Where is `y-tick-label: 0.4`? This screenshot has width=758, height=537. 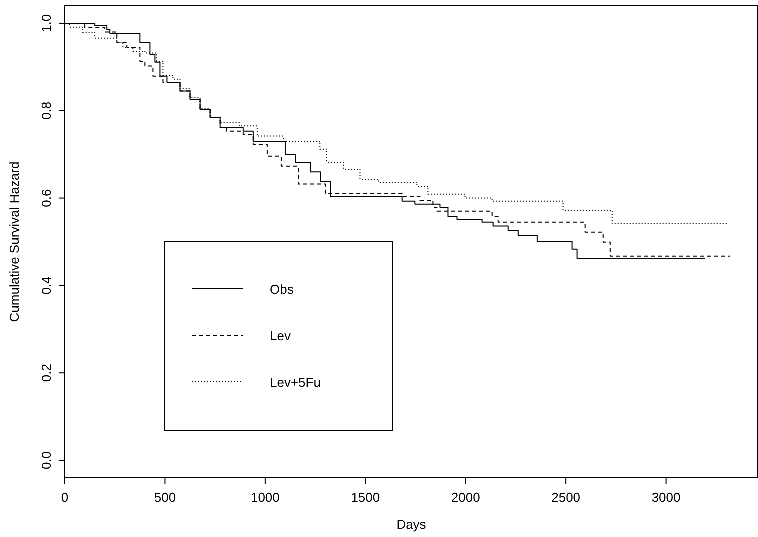 y-tick-label: 0.4 is located at coordinates (46, 285).